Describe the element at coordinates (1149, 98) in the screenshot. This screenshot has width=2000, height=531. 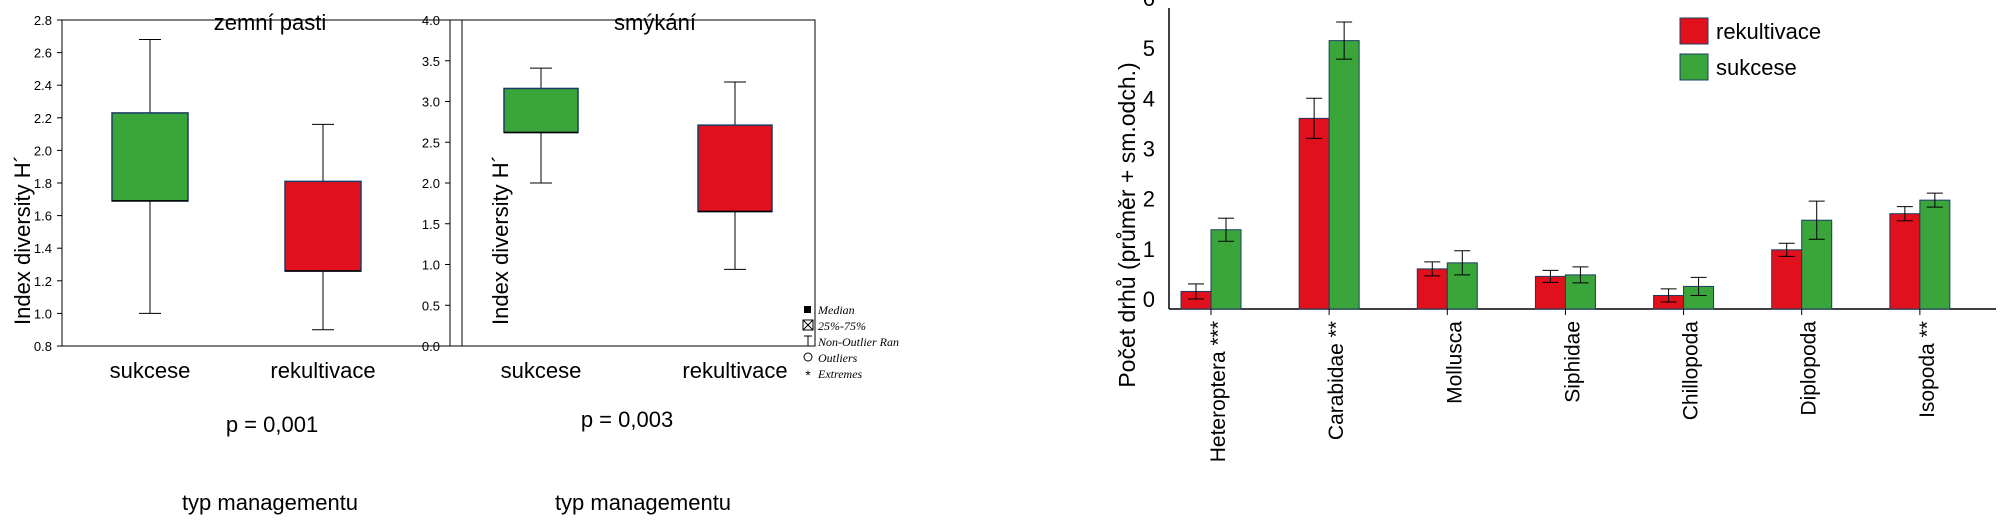
I see `y-tick-label: 4` at that location.